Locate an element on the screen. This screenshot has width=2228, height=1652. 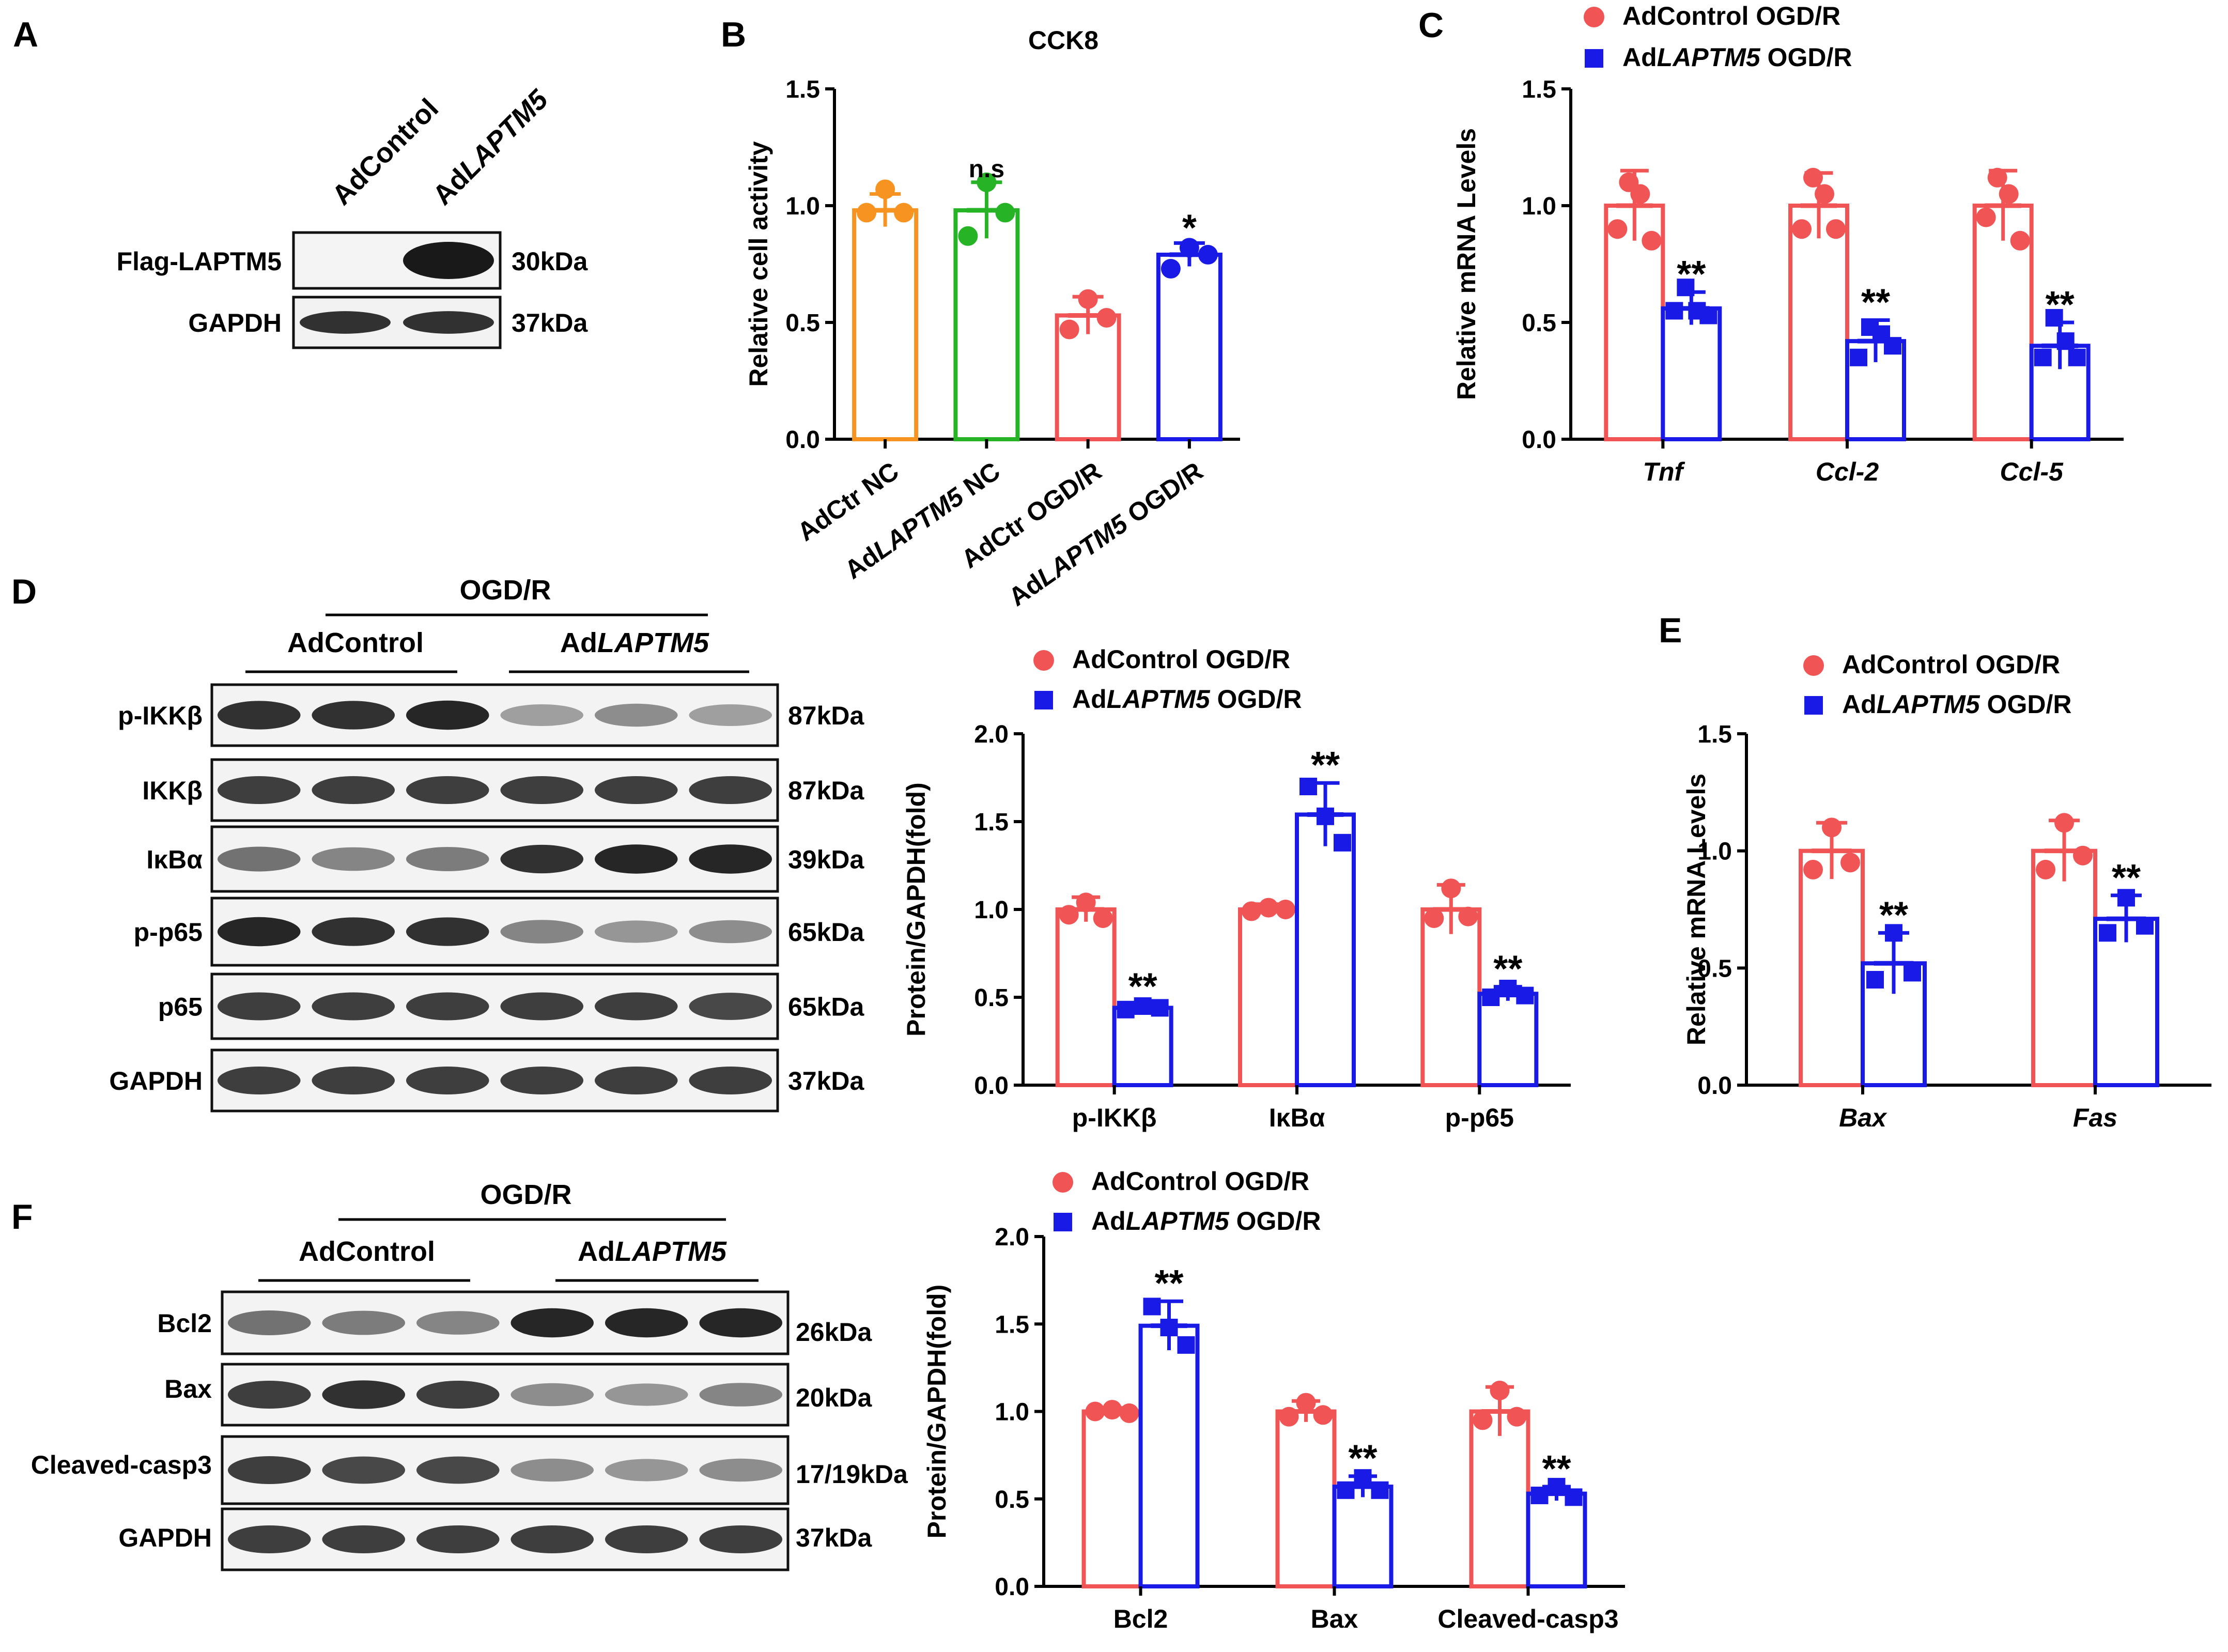
legend-label-laptm5: AdLAPTM5 OGD/R is located at coordinates (1956, 704).